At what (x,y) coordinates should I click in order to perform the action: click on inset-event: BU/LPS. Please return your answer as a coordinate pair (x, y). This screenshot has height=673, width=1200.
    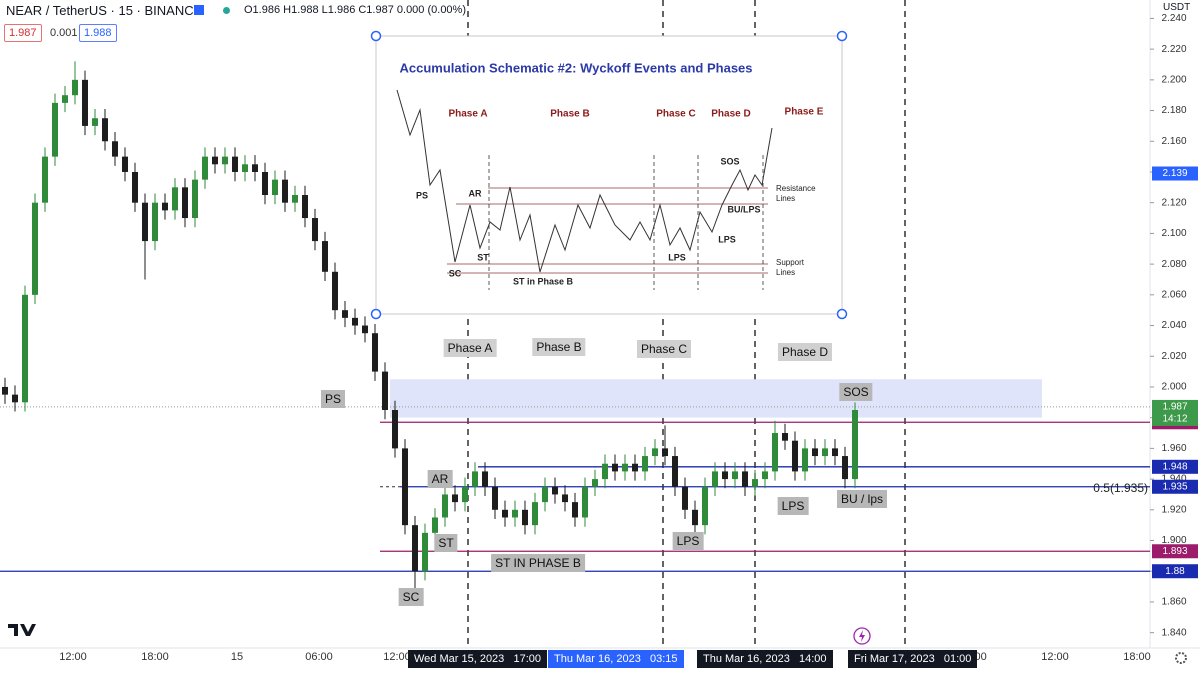
    Looking at the image, I should click on (743, 209).